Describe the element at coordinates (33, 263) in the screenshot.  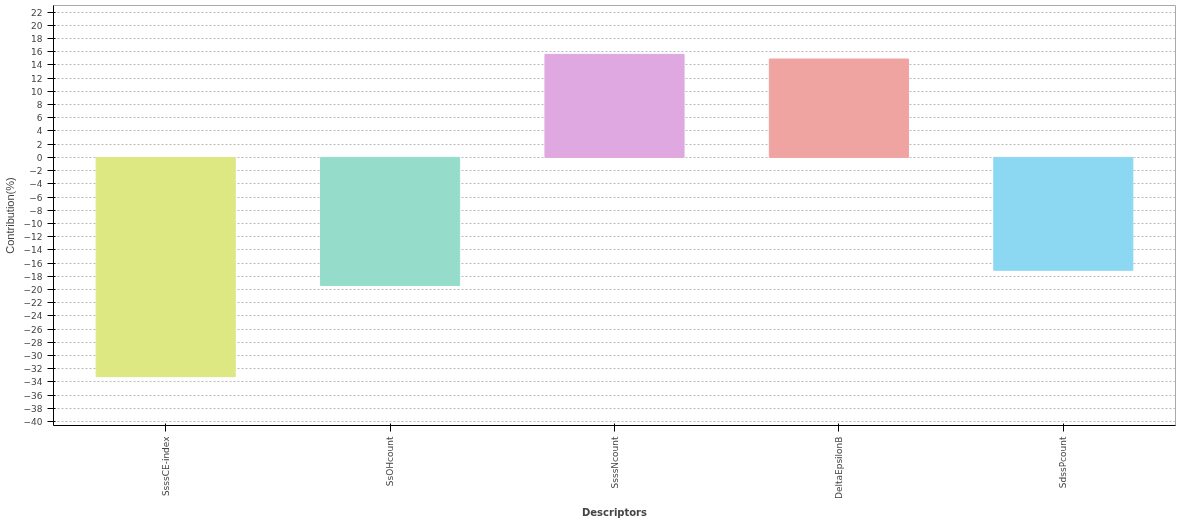
I see `y-tick-label: −16` at that location.